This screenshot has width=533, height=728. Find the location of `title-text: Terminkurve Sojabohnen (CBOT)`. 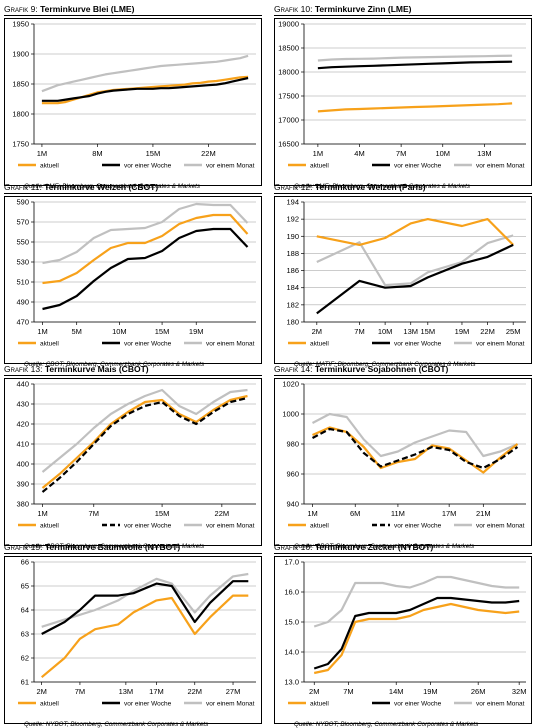

title-text: Terminkurve Sojabohnen (CBOT) is located at coordinates (381, 369).